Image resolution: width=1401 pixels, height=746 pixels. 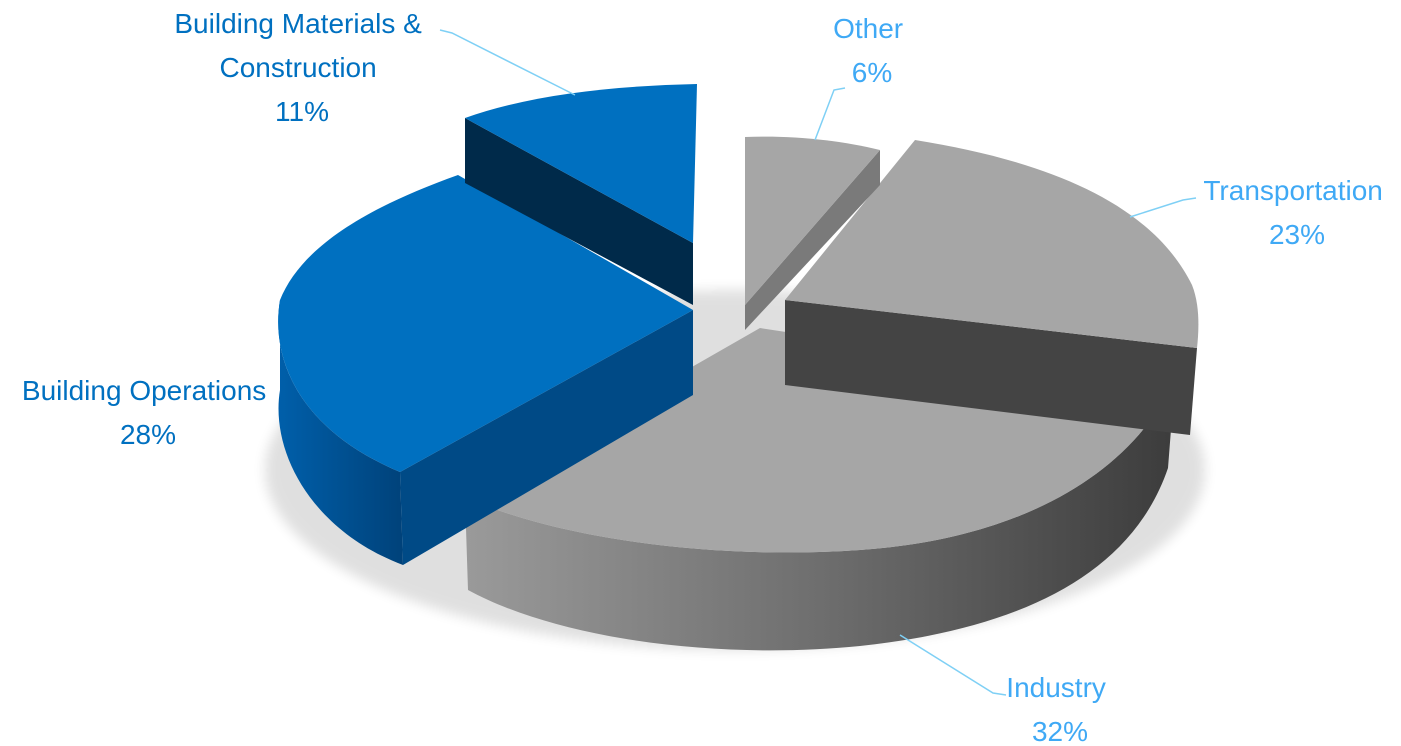 What do you see at coordinates (991, 367) in the screenshot?
I see `slice-transportation-cut-face` at bounding box center [991, 367].